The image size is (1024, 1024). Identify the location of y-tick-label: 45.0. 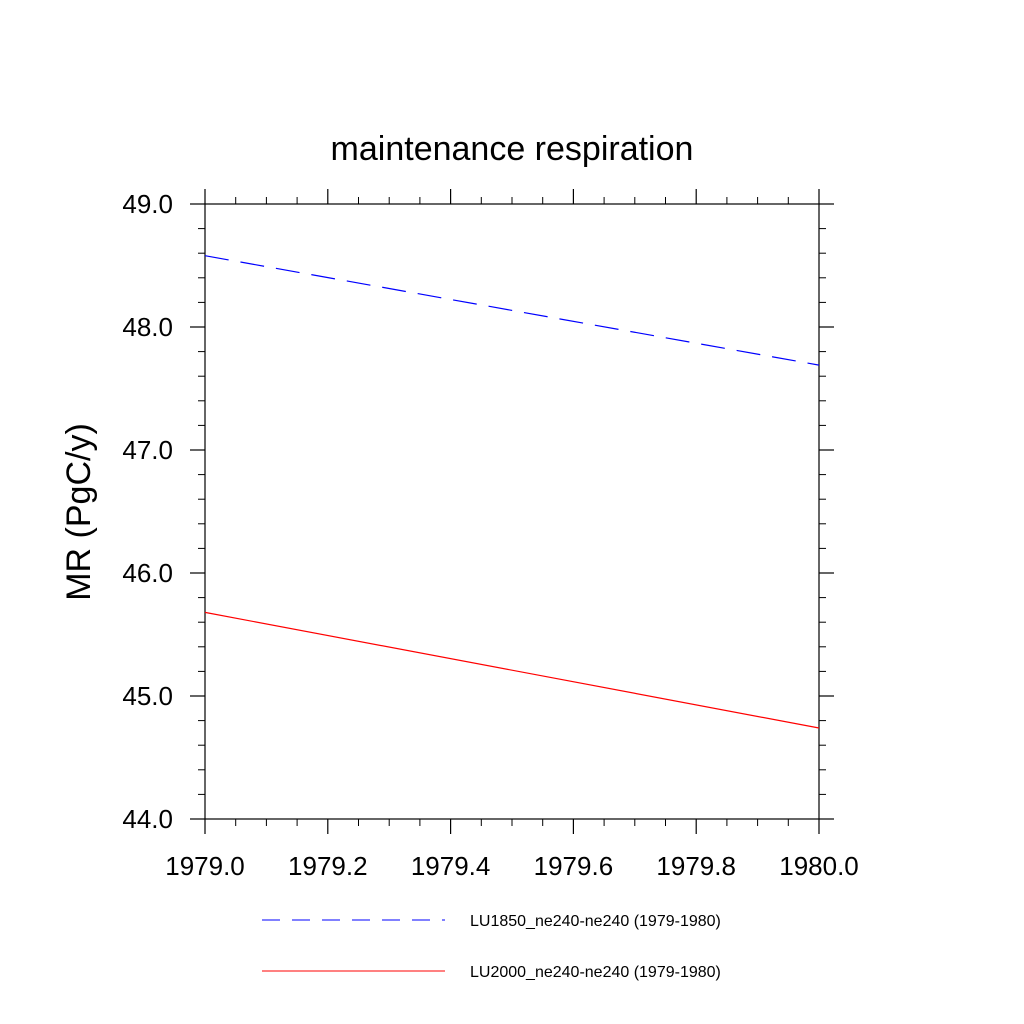
(147, 696).